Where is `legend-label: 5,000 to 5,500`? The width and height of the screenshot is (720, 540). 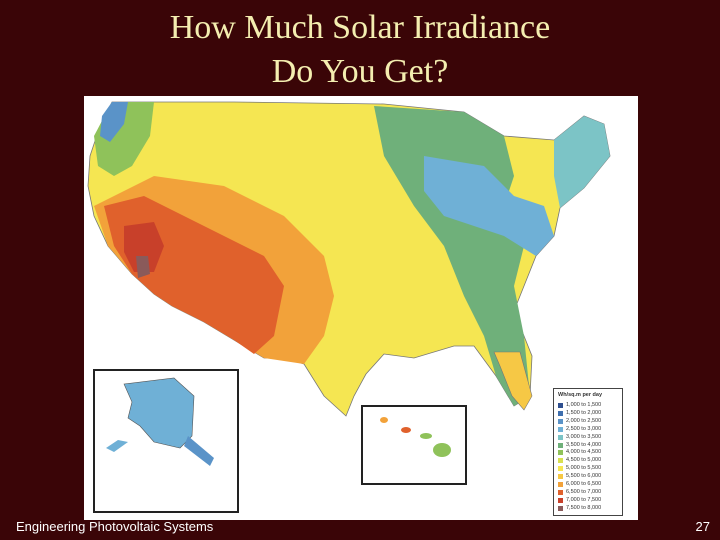
legend-label: 5,000 to 5,500 is located at coordinates (584, 468).